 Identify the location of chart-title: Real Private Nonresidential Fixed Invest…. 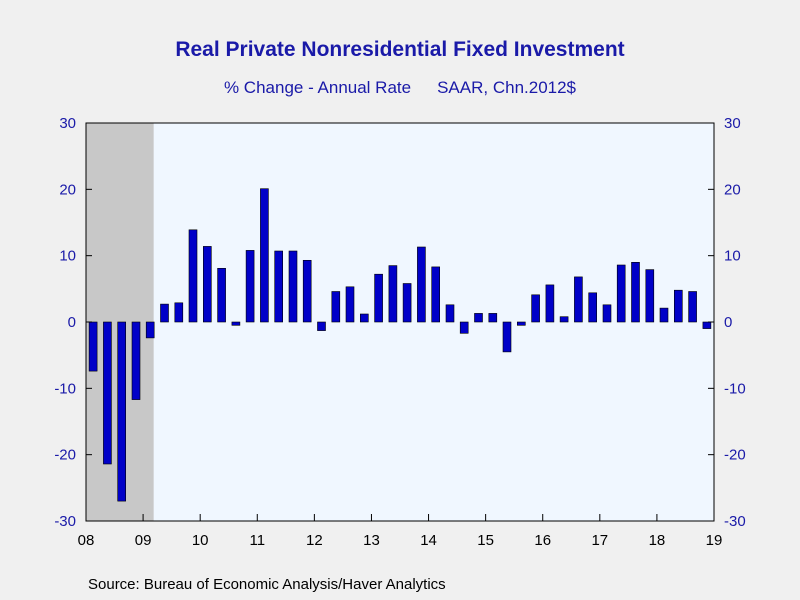
(400, 49).